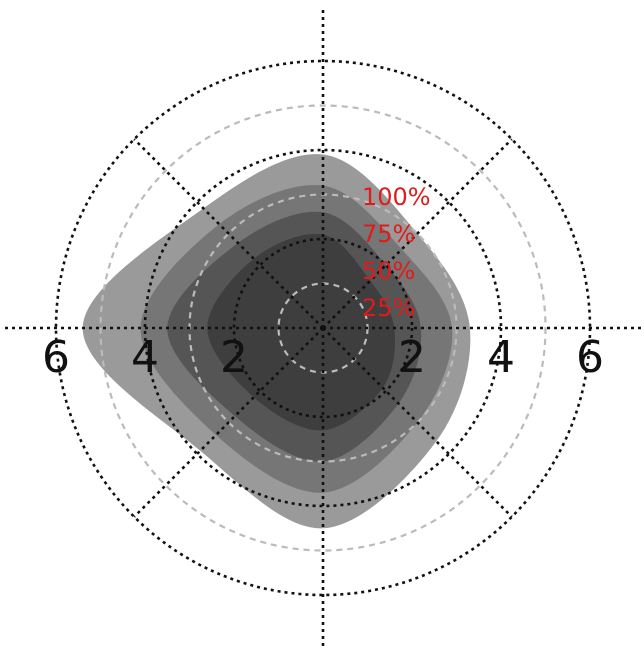 This screenshot has width=644, height=648. What do you see at coordinates (323, 357) in the screenshot?
I see `radial-tick-labels: 2 2 4 4 6 6` at bounding box center [323, 357].